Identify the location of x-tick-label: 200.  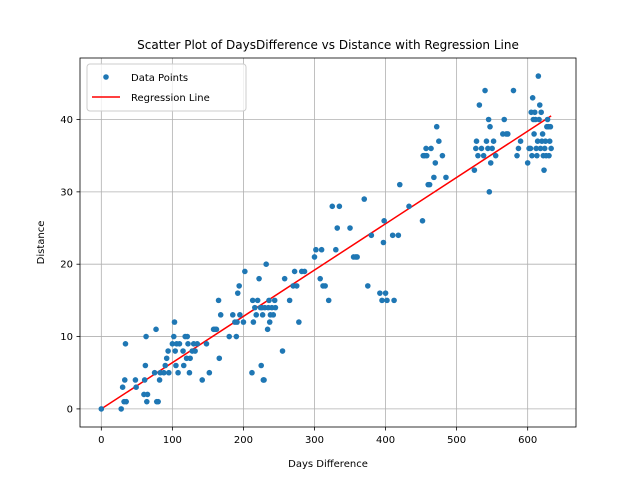
(243, 440).